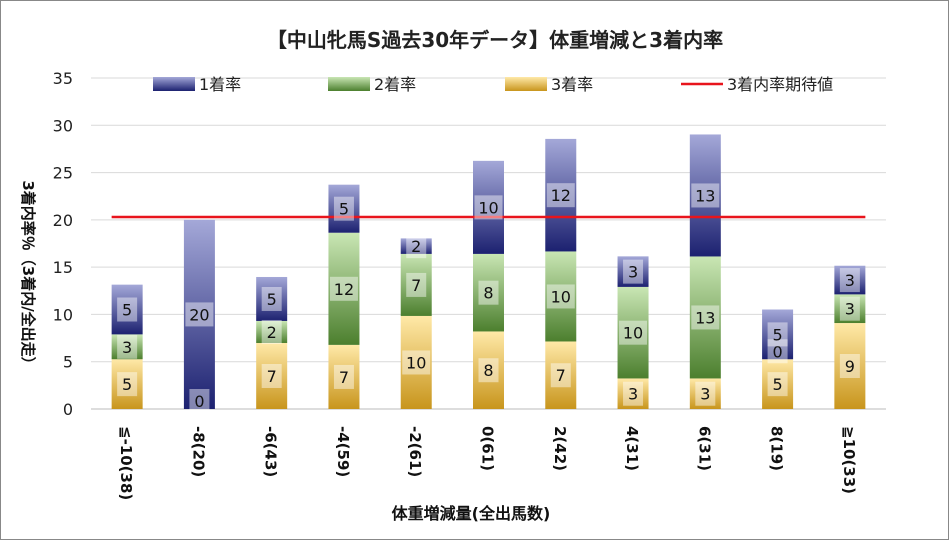 This screenshot has width=949, height=540. What do you see at coordinates (220, 84) in the screenshot?
I see `legend-label: 1着率` at bounding box center [220, 84].